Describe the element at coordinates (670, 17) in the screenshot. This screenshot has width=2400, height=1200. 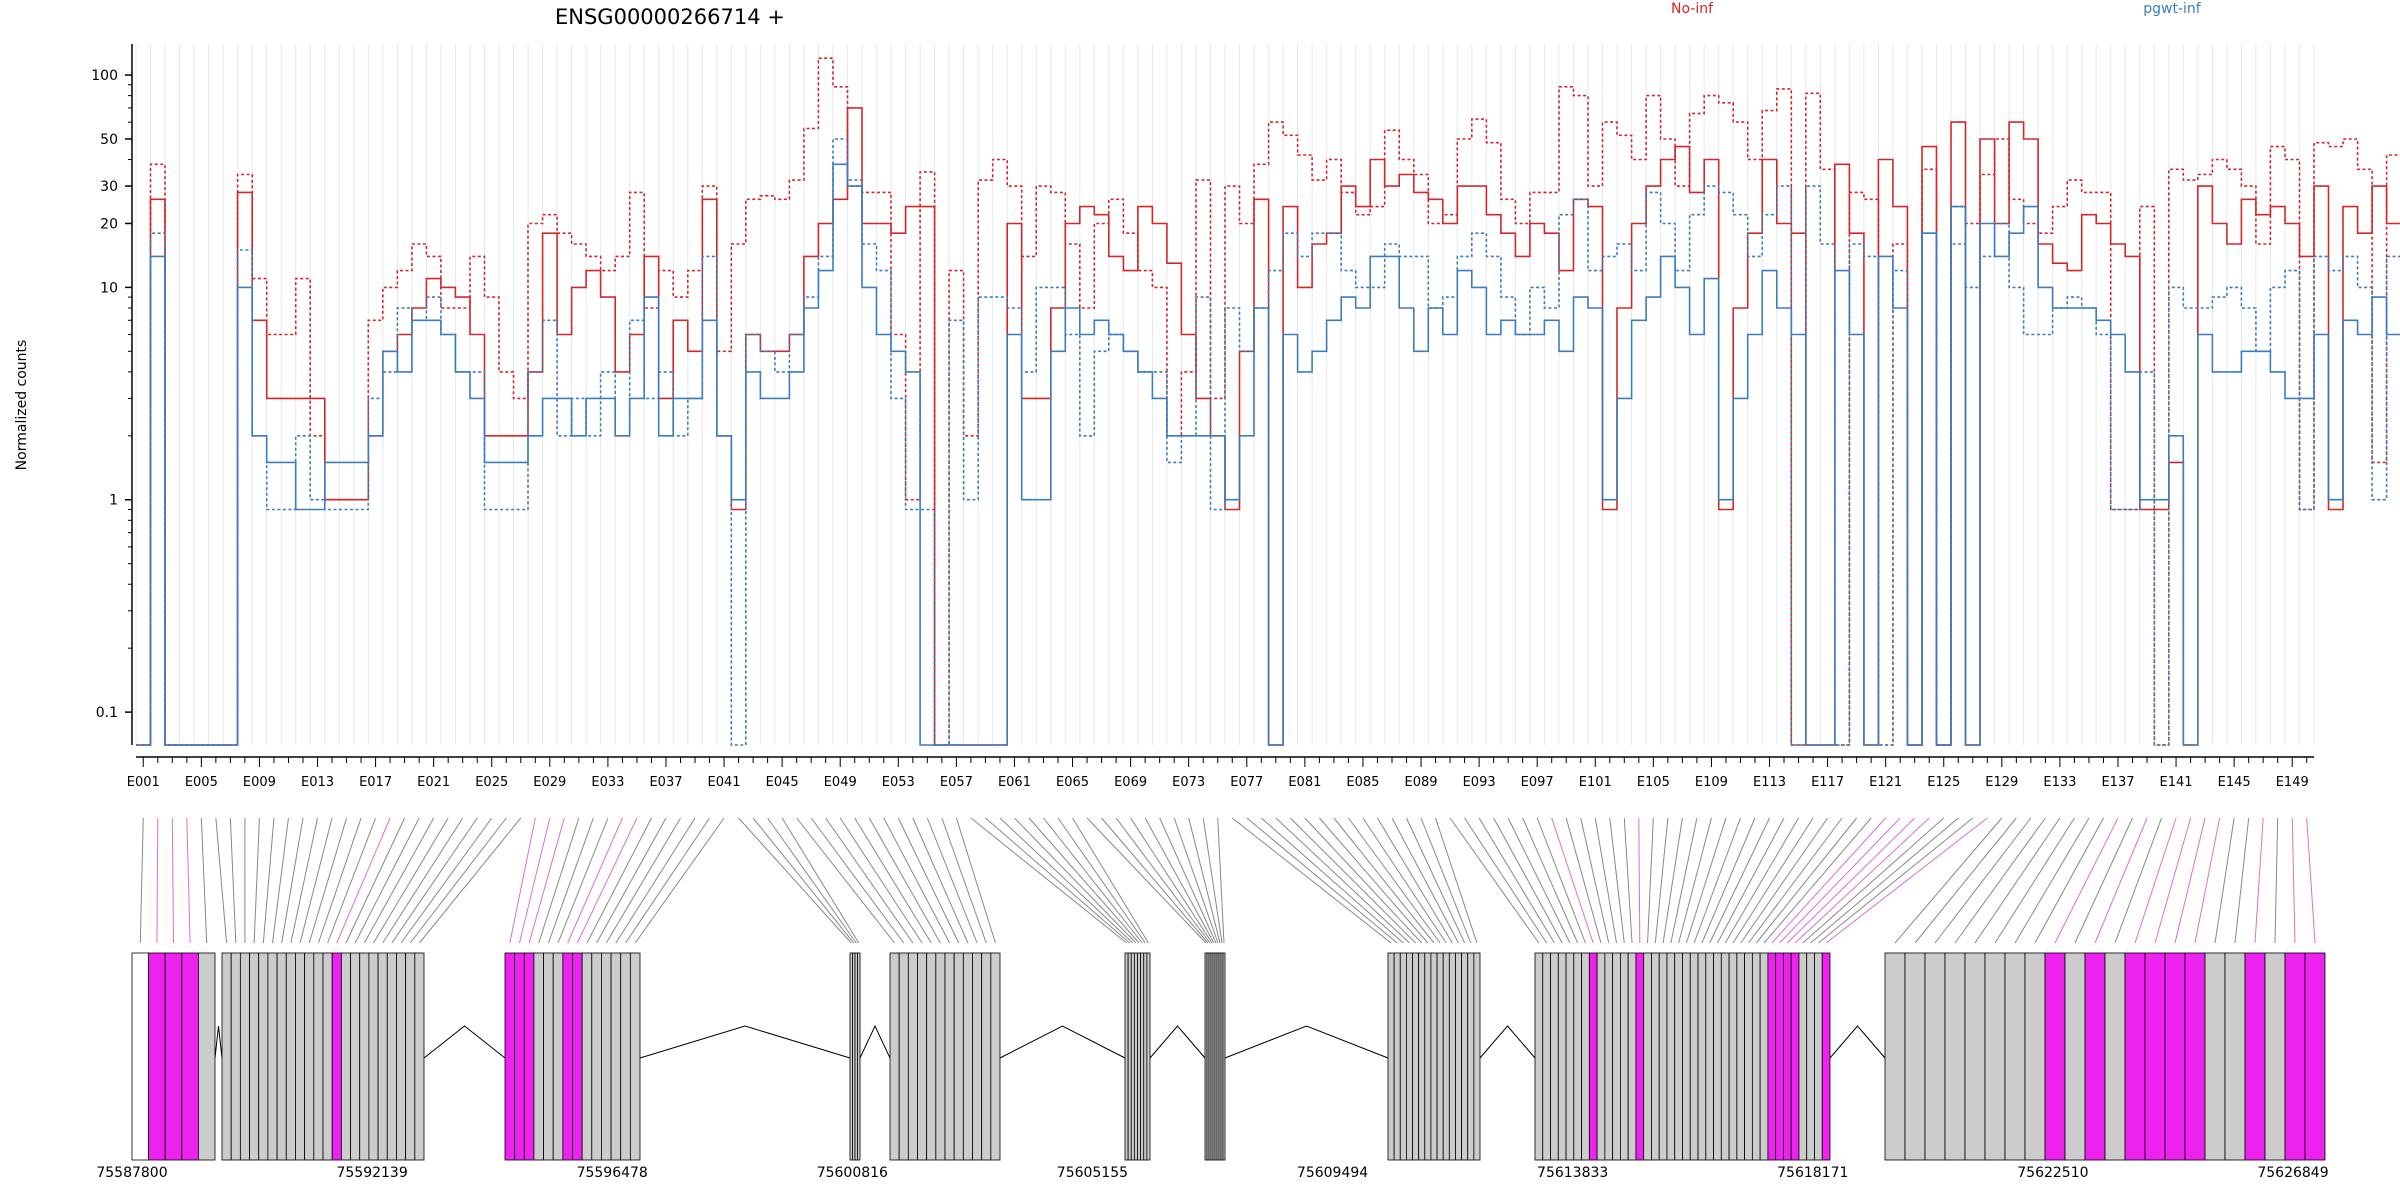
I see `chart-title: ENSG00000266714 +` at that location.